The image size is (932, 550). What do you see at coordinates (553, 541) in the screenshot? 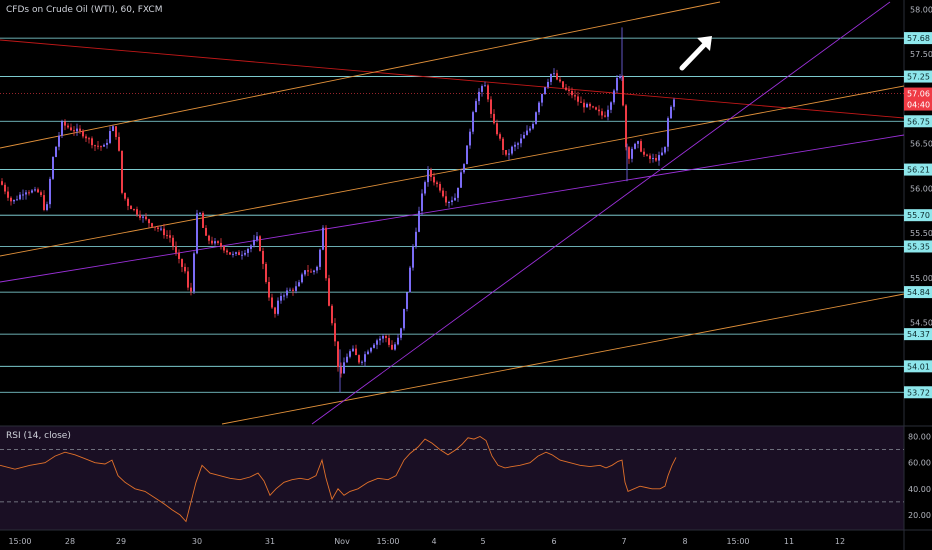
I see `time-tick-label-9: 6` at bounding box center [553, 541].